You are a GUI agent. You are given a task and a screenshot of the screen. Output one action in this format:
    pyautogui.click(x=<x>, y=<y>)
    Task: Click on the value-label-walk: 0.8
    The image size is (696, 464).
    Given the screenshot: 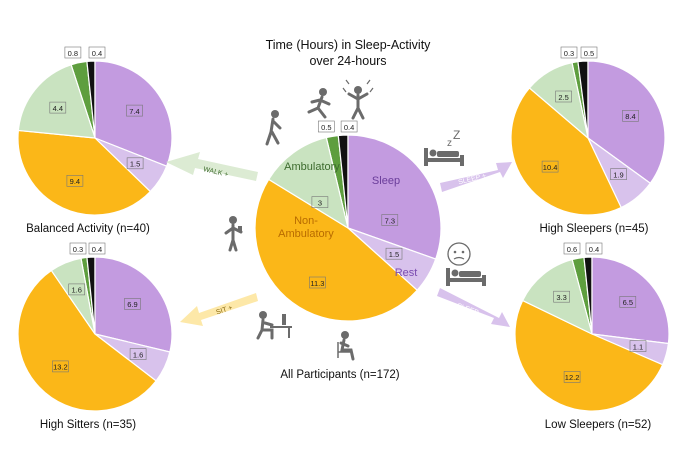 What is the action you would take?
    pyautogui.click(x=73, y=53)
    